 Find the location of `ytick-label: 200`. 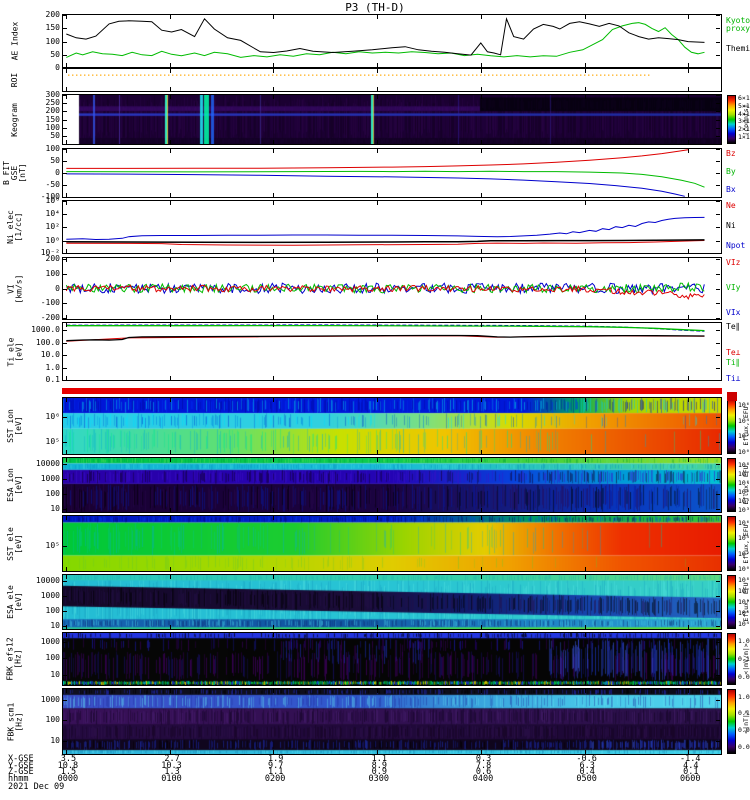

ytick-label: 200 is located at coordinates (52, 110).